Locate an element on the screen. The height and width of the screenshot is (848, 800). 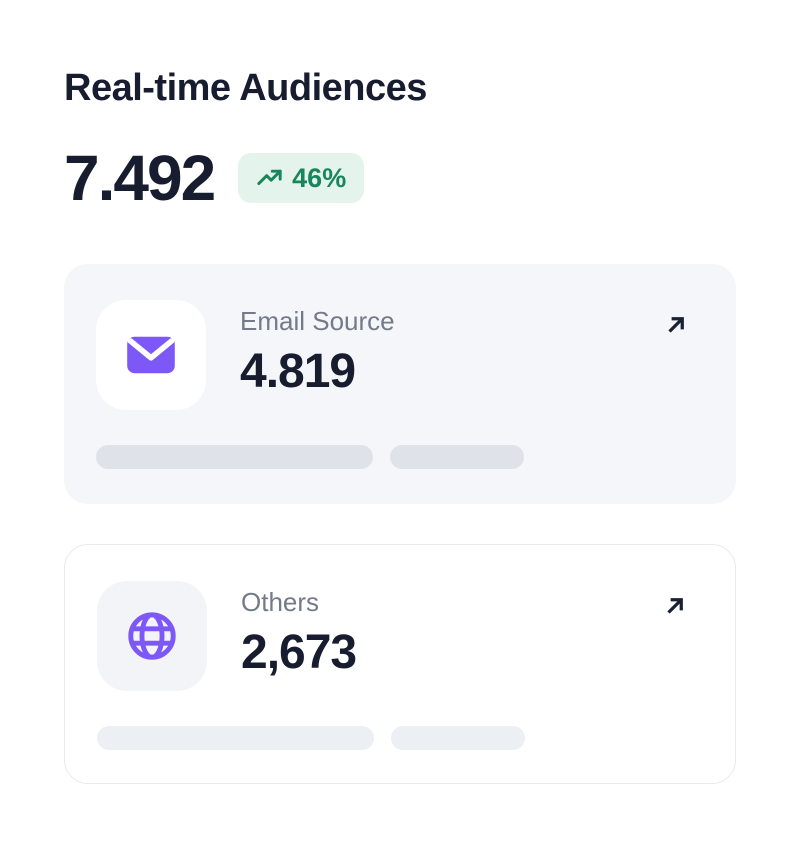
email-icon-tile is located at coordinates (151, 355).